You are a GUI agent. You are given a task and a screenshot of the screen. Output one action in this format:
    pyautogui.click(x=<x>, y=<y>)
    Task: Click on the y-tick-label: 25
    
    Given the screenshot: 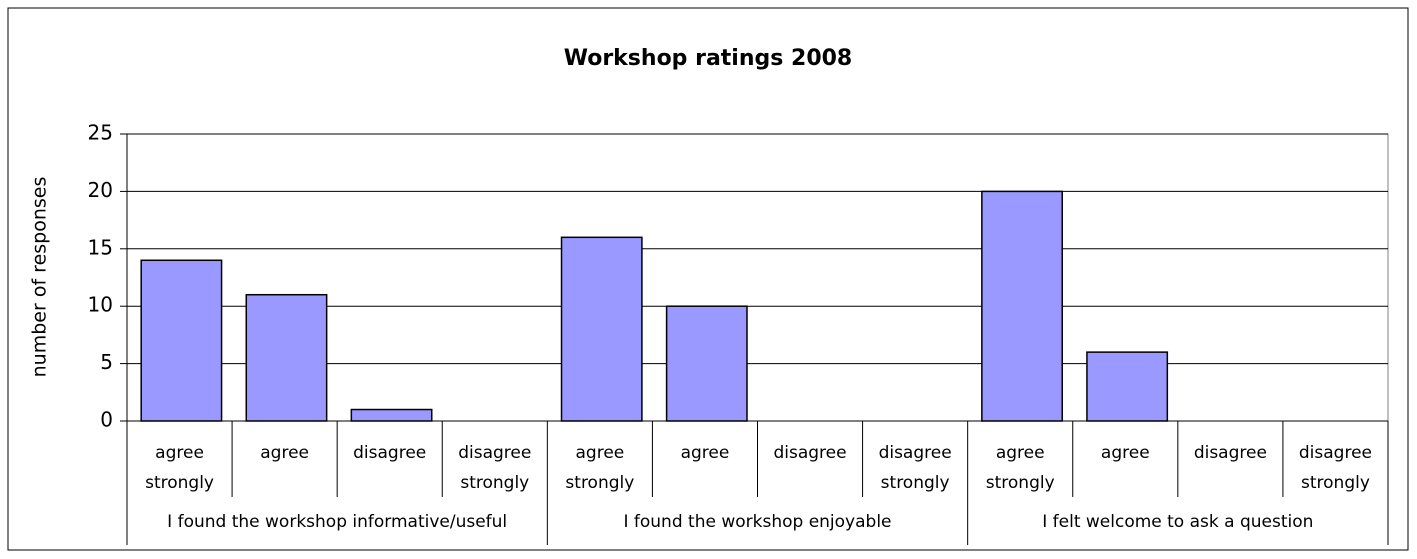 What is the action you would take?
    pyautogui.click(x=100, y=133)
    